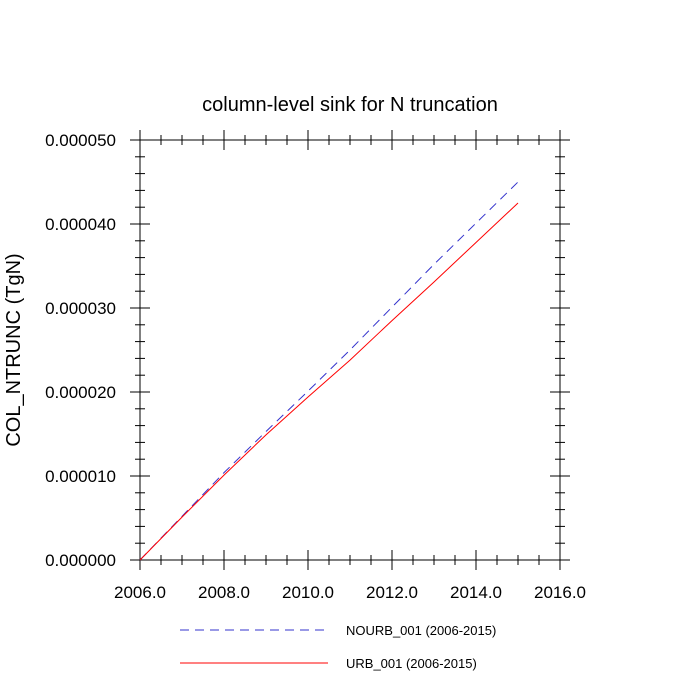 Image resolution: width=700 pixels, height=700 pixels. I want to click on y-axis-label: COL_NTRUNC (TgN), so click(14, 349).